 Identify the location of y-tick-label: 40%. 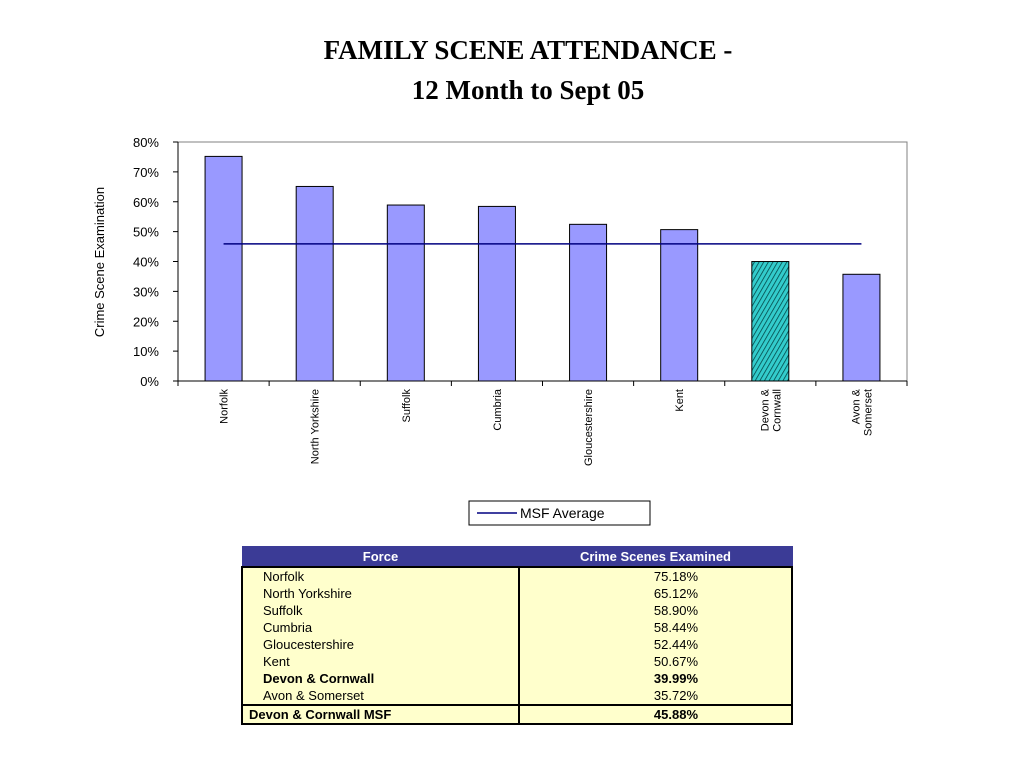
(146, 262).